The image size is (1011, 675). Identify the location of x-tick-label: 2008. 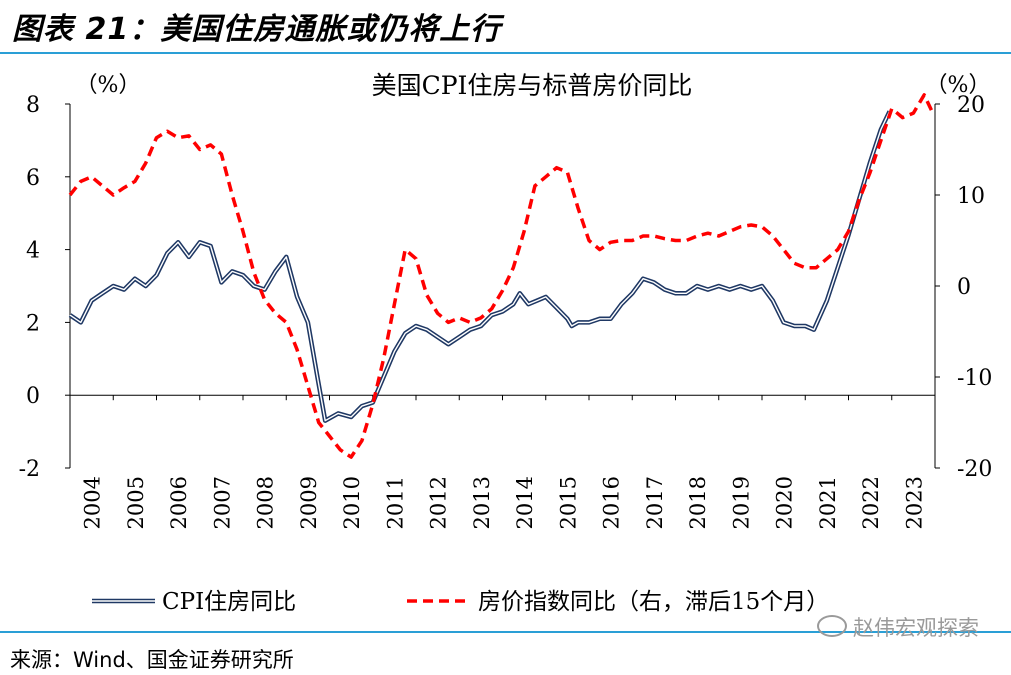
(266, 502).